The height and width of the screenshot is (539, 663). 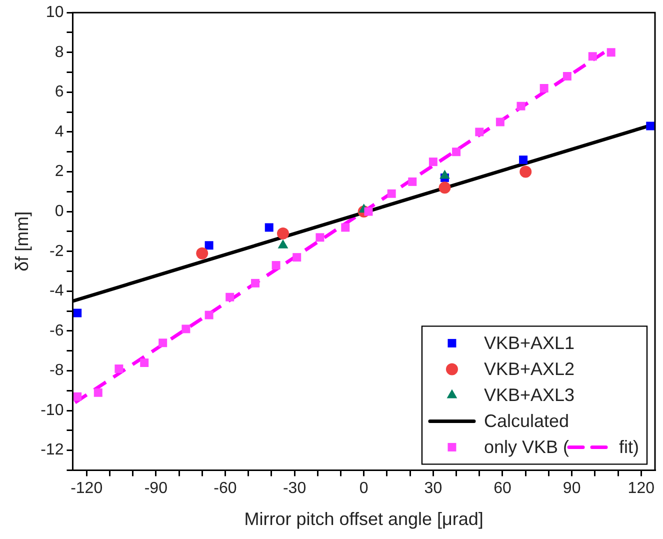 I want to click on y-tick-label: -10, so click(x=52, y=410).